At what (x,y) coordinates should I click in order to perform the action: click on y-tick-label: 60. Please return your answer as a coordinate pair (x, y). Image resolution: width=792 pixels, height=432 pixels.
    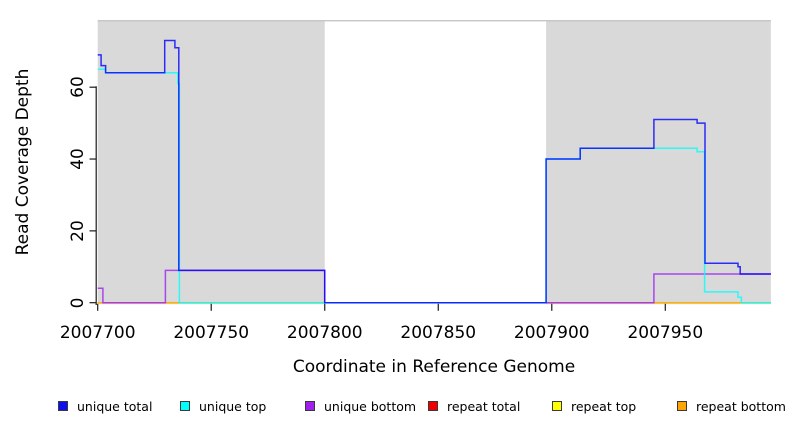
    Looking at the image, I should click on (78, 87).